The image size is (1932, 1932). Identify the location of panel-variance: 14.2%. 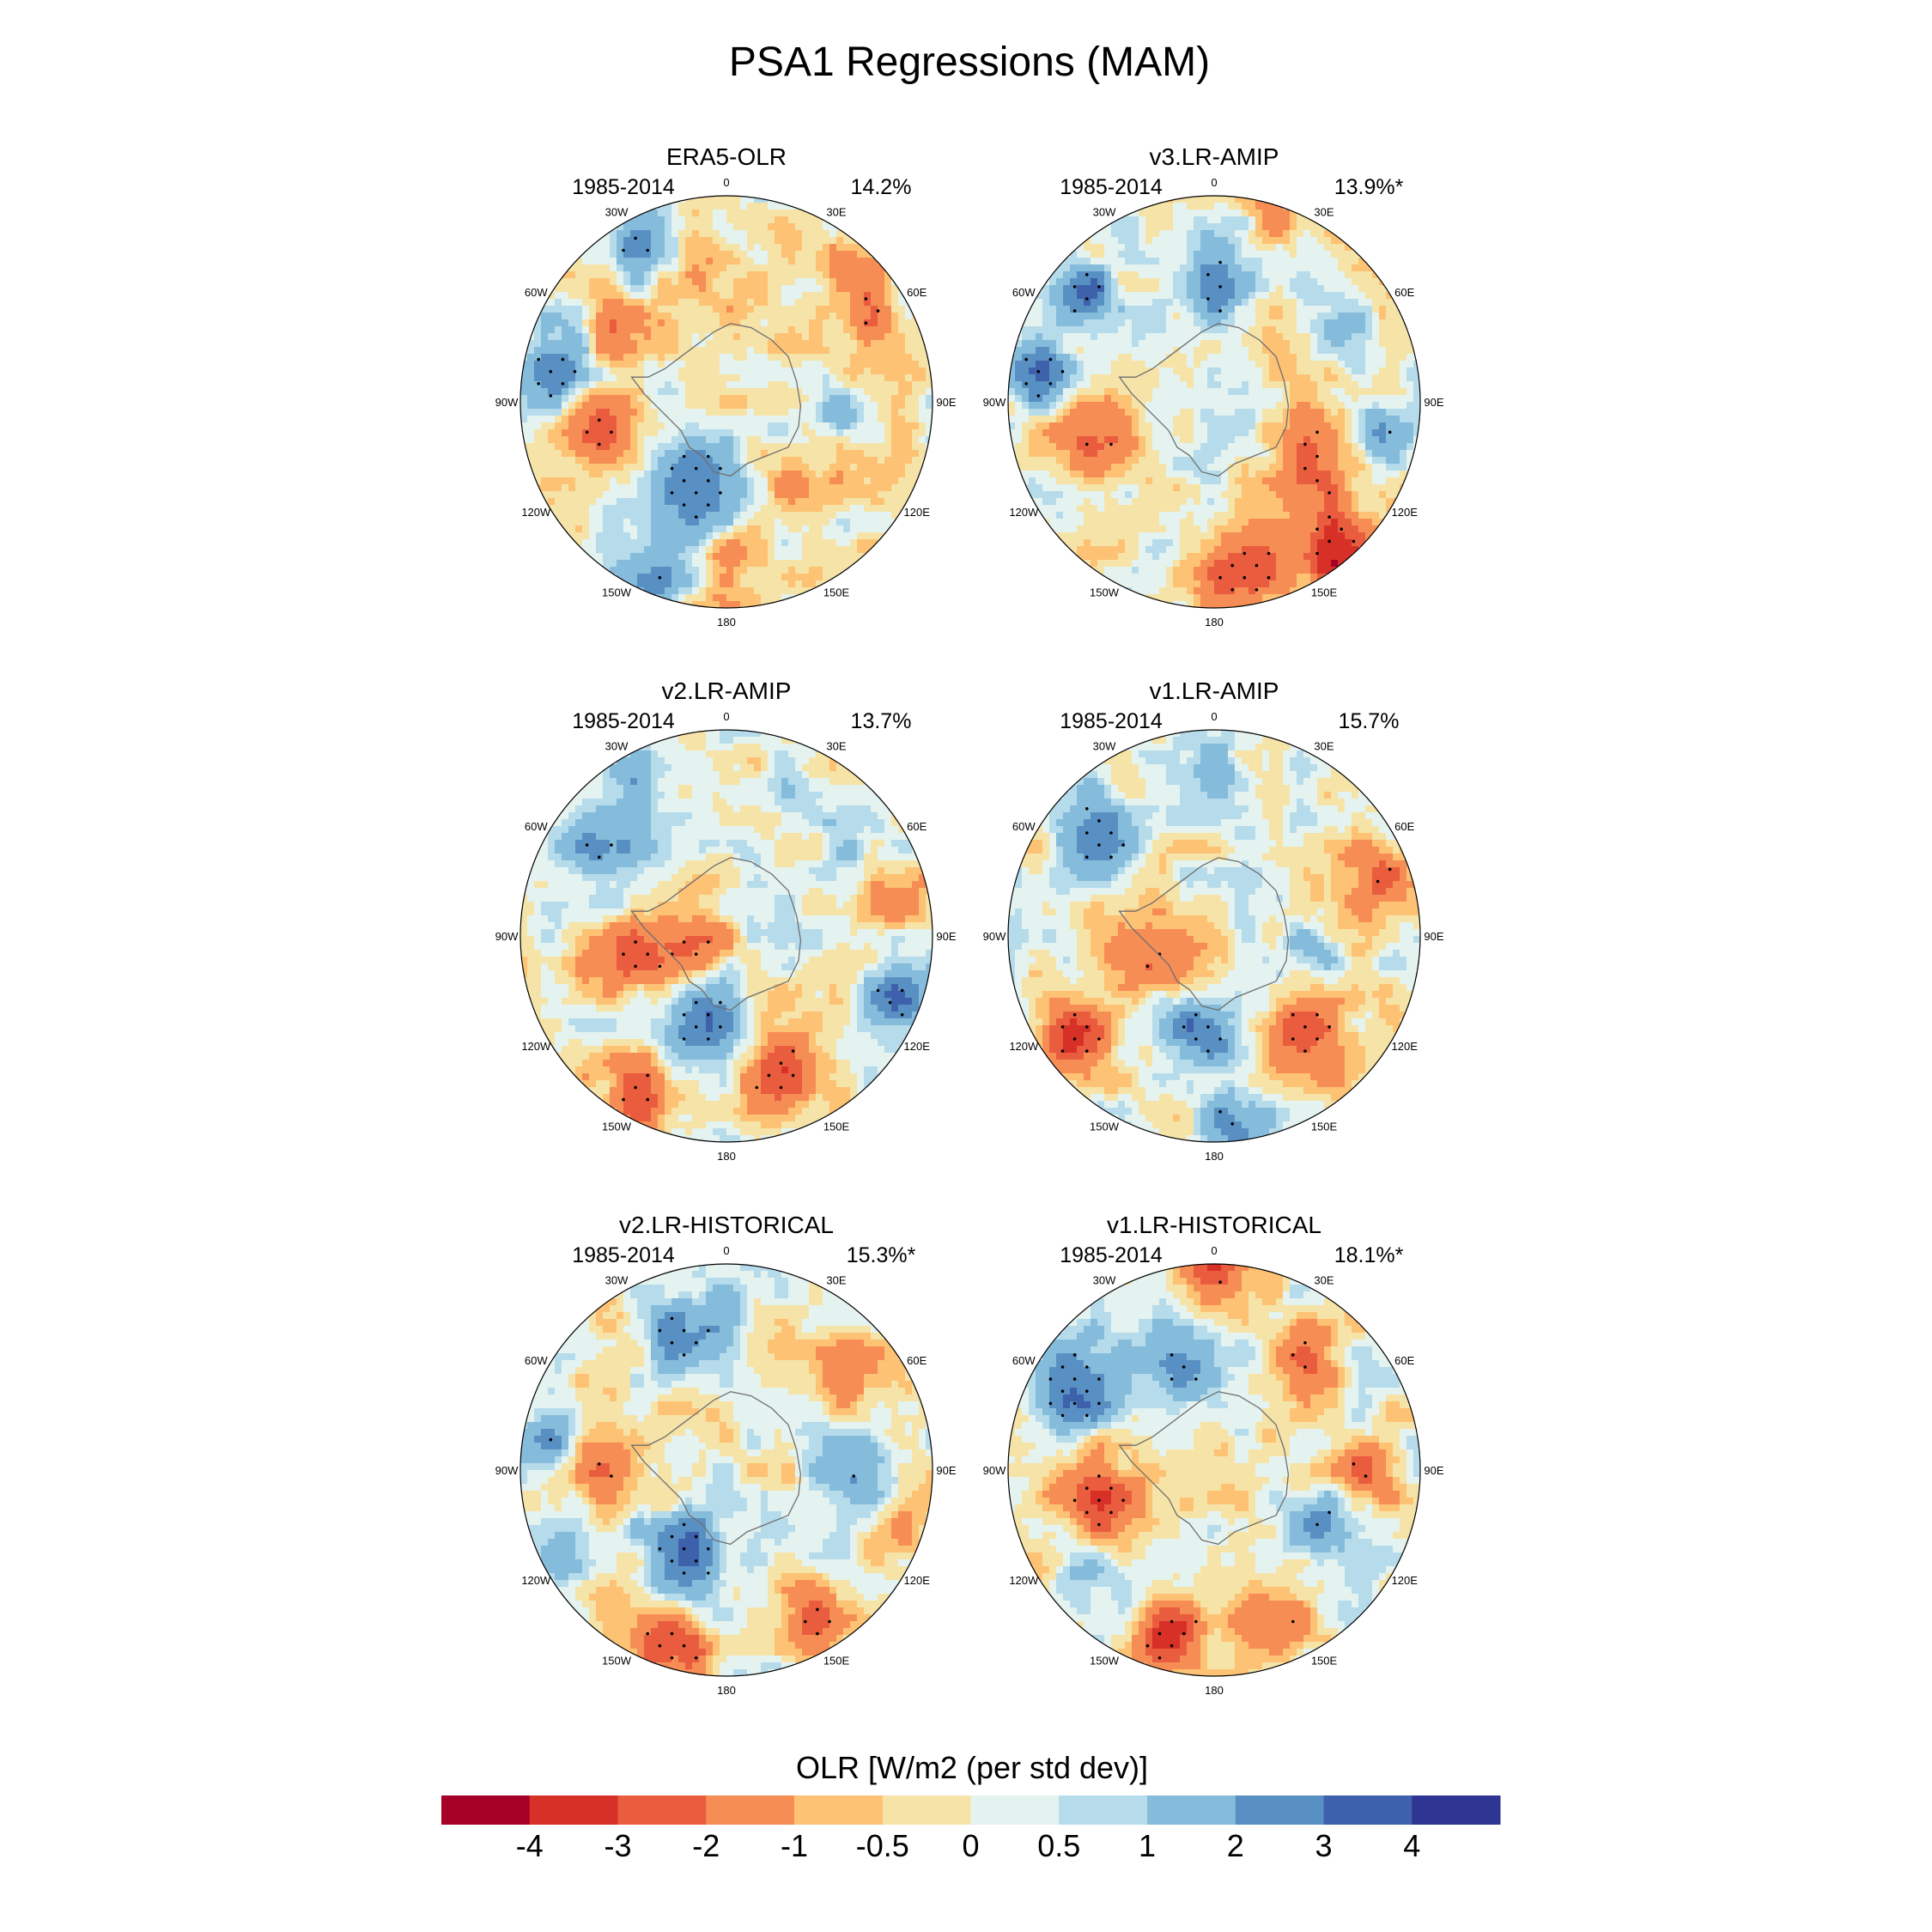
(881, 187).